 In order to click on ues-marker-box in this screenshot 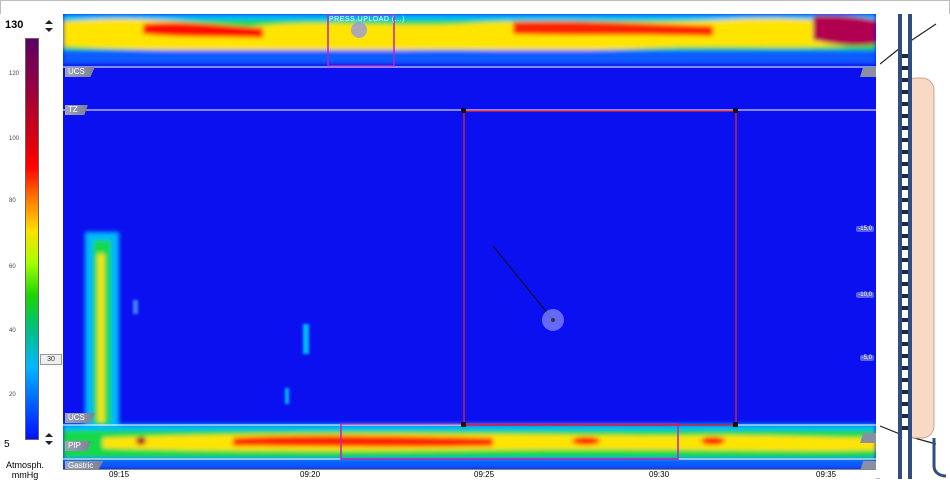, I will do `click(361, 40)`.